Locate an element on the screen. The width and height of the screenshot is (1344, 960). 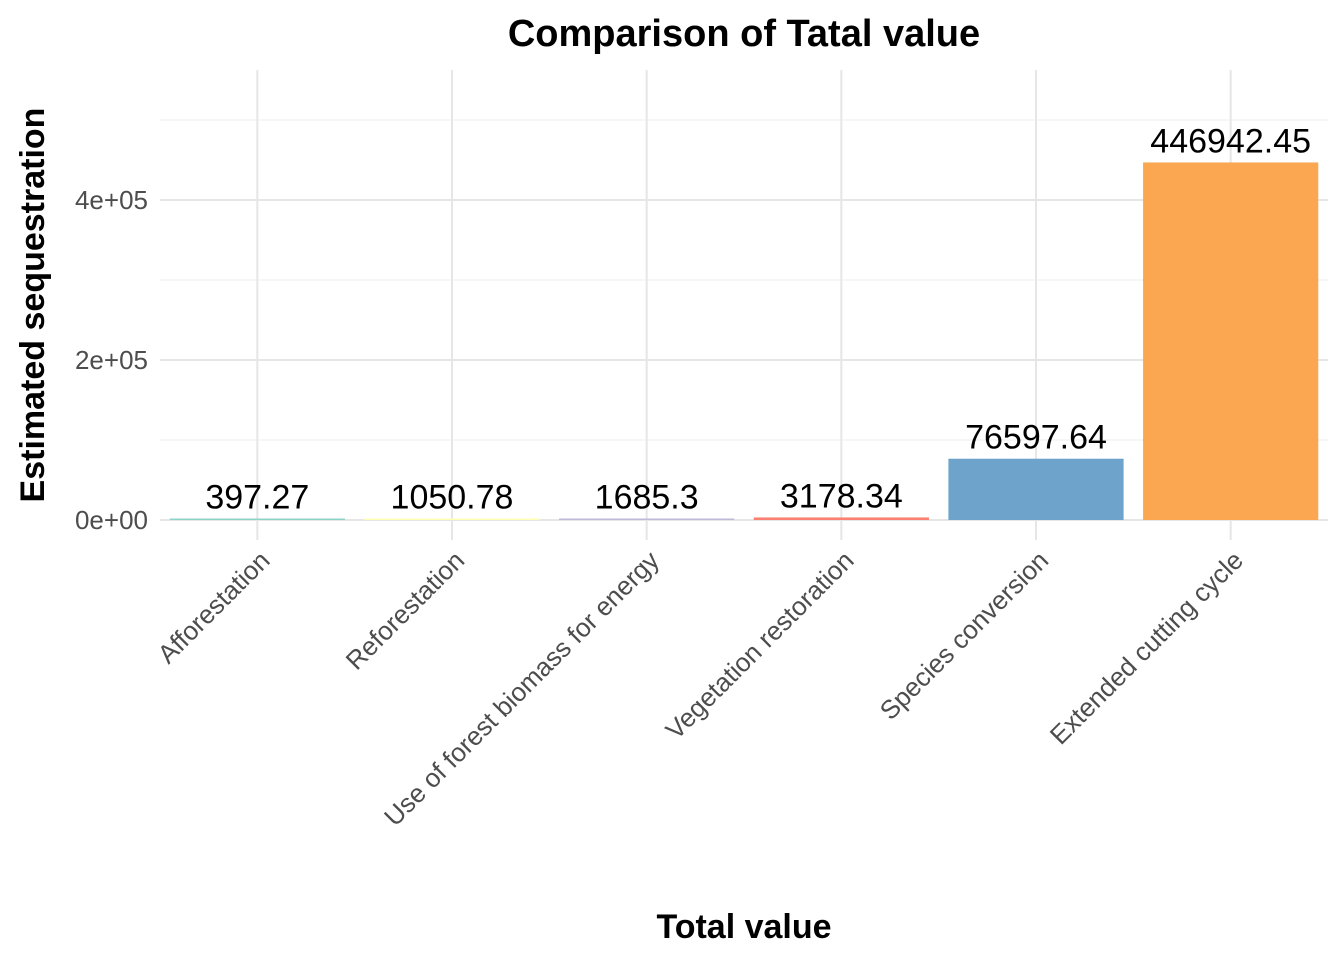
x-tick-label: Vegetation restoration is located at coordinates (759, 645).